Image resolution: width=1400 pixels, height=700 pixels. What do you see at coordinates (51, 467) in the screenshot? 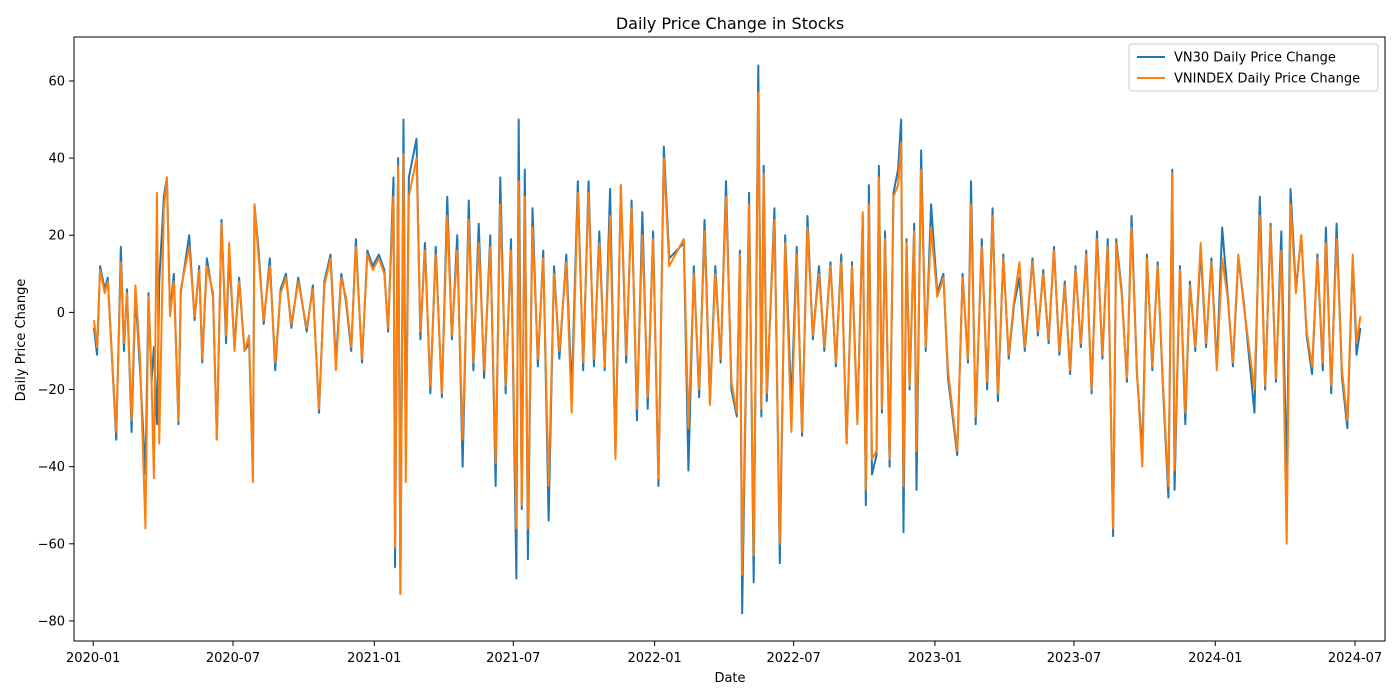
I see `y-tick-label: −40` at bounding box center [51, 467].